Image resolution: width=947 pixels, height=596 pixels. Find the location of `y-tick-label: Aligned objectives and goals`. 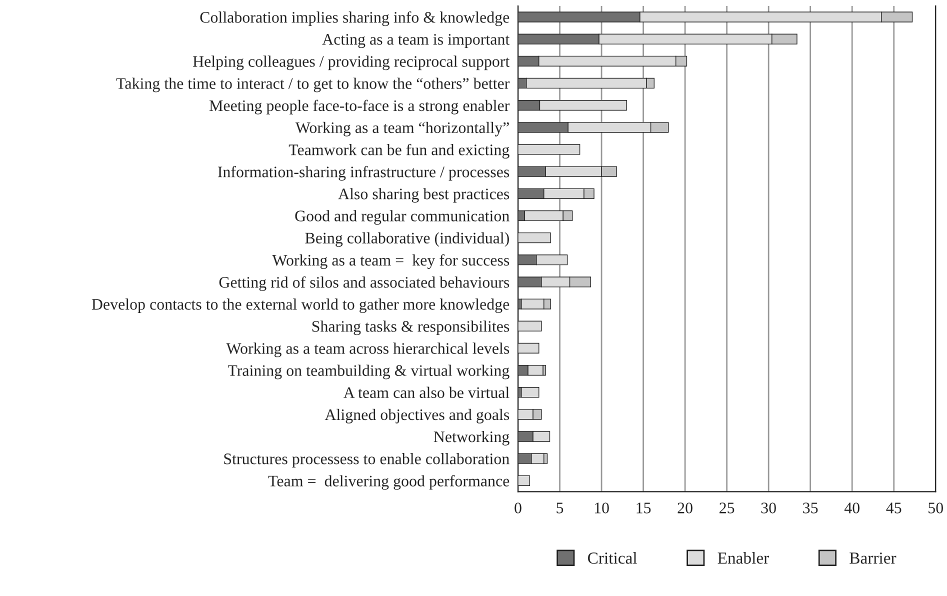

y-tick-label: Aligned objectives and goals is located at coordinates (417, 416).